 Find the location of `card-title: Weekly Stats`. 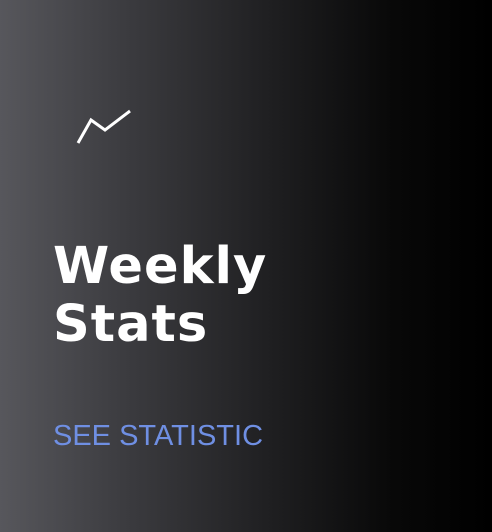

card-title: Weekly Stats is located at coordinates (160, 296).